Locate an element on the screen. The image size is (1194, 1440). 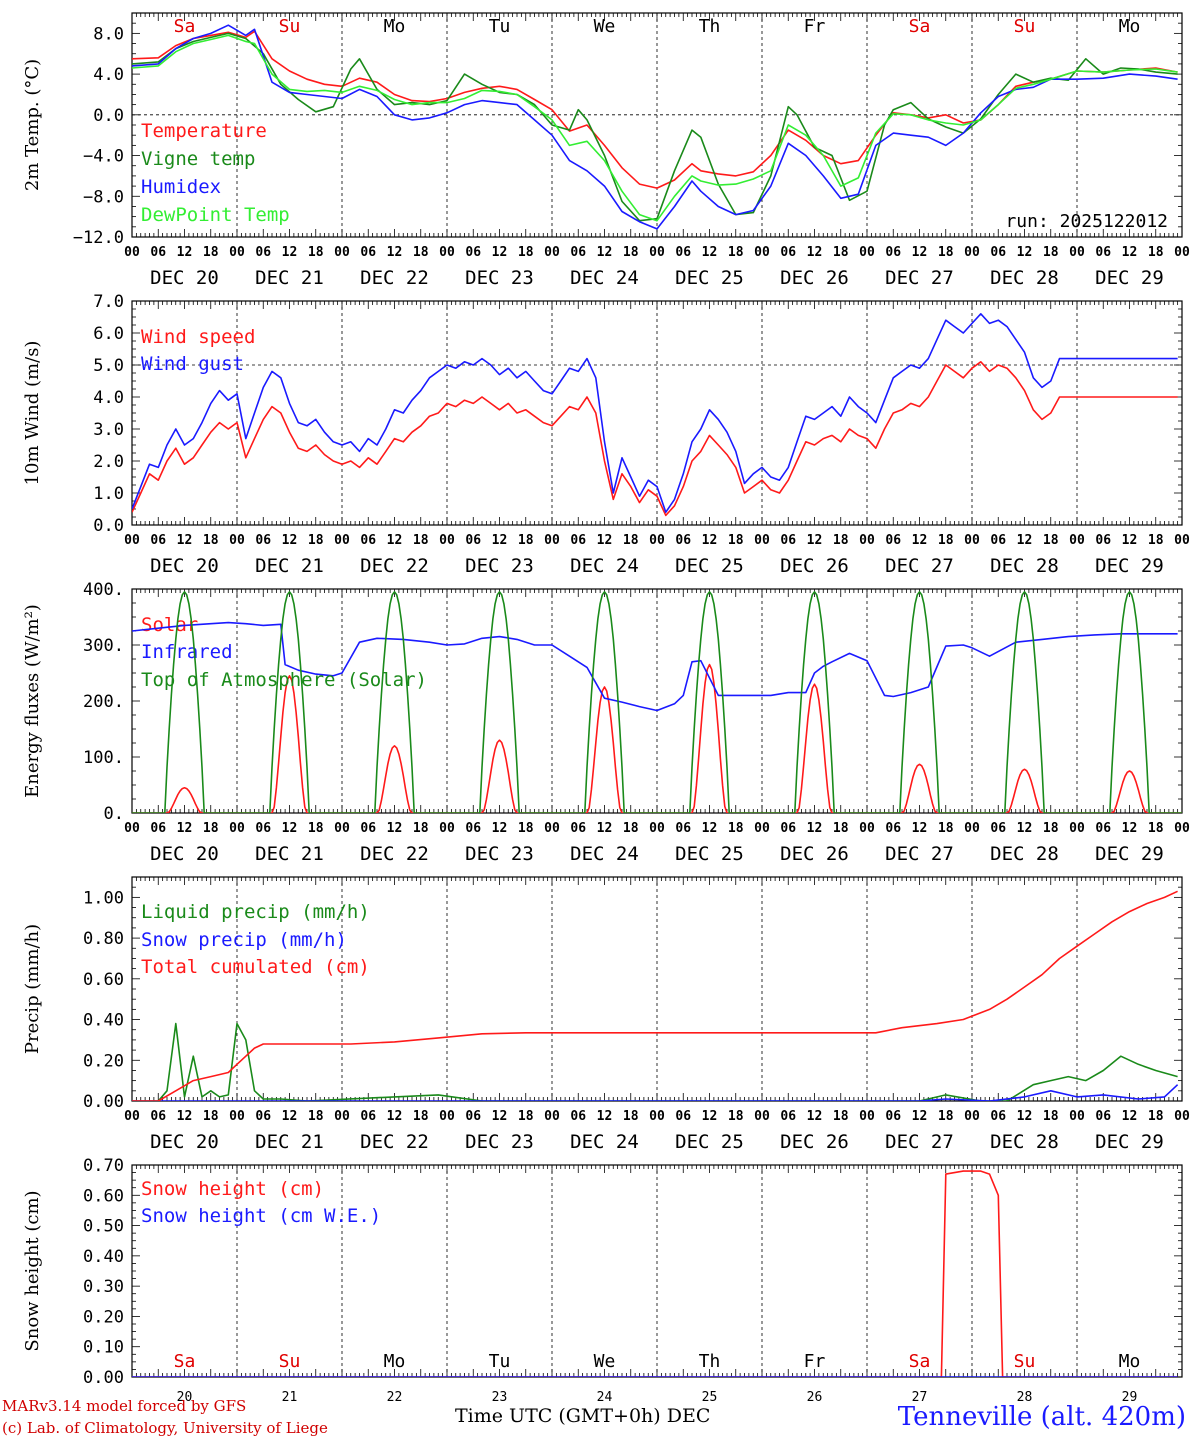
day-label: DEC 21 is located at coordinates (289, 1142).